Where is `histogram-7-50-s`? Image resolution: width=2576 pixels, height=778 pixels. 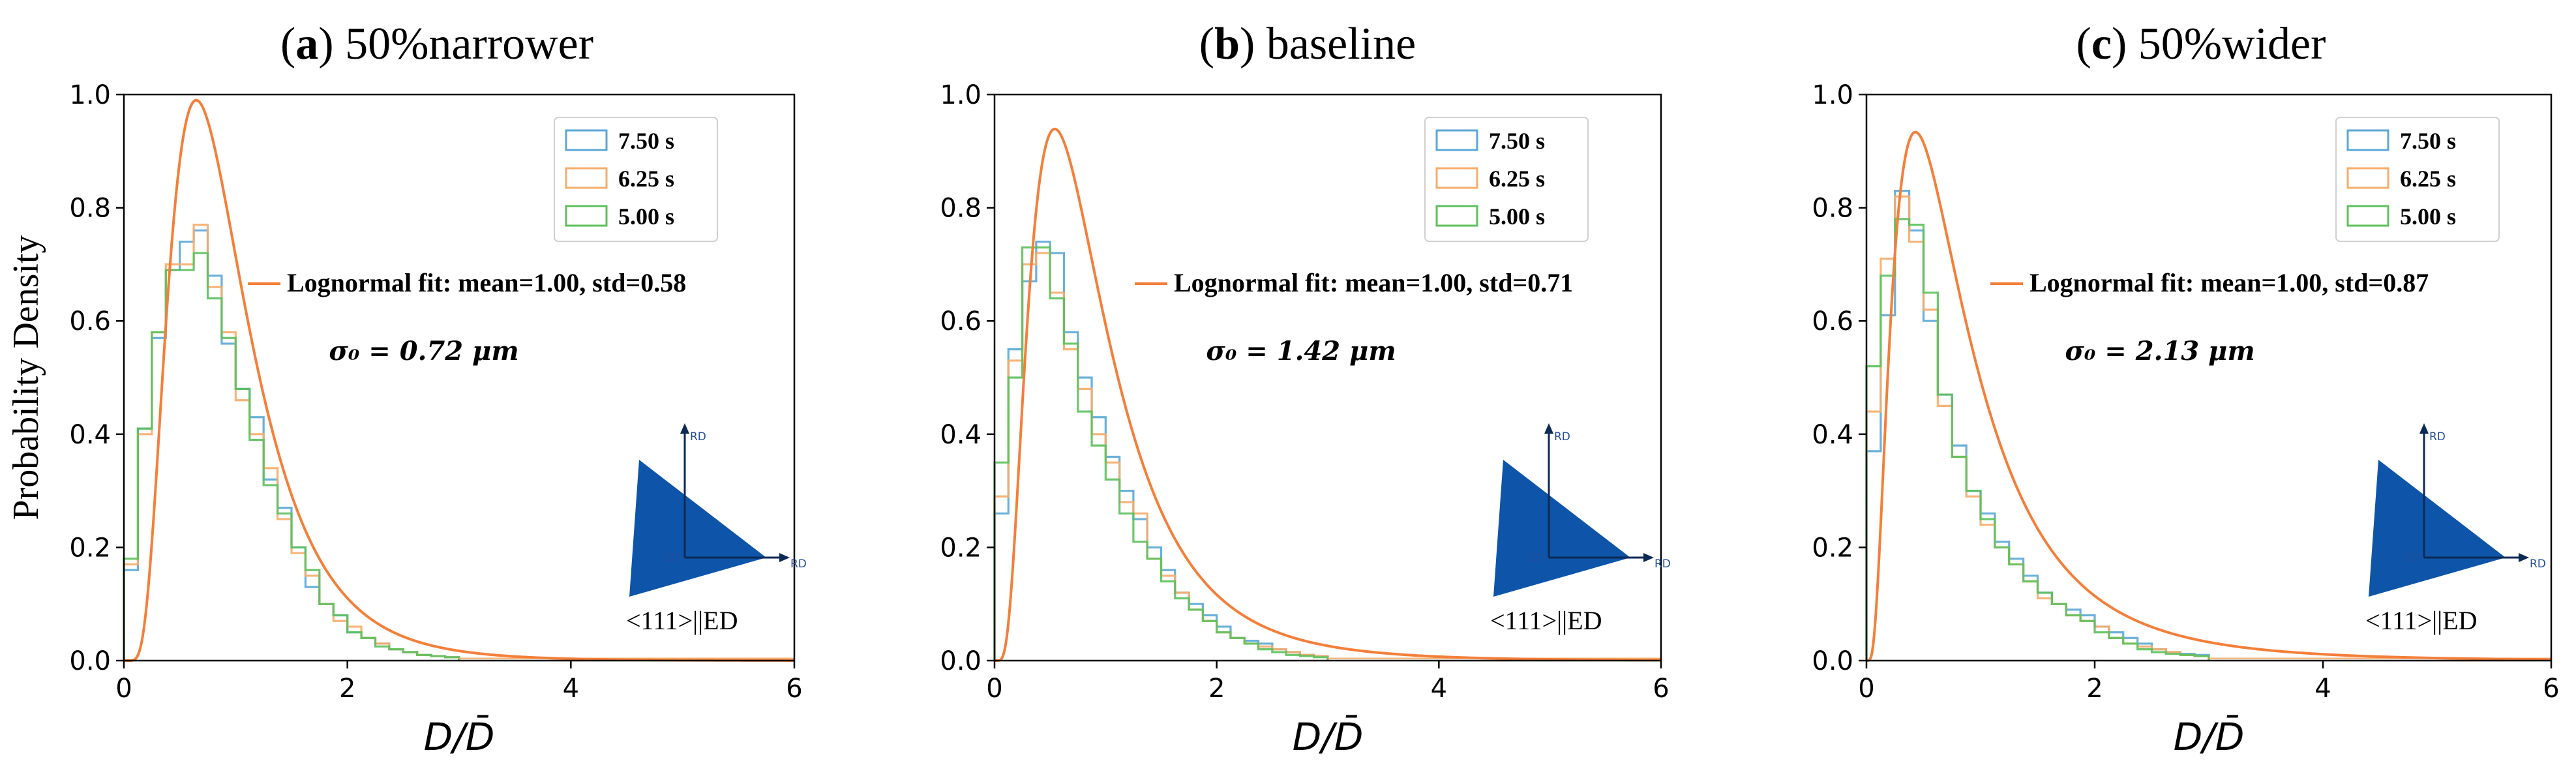 histogram-7-50-s is located at coordinates (1161, 451).